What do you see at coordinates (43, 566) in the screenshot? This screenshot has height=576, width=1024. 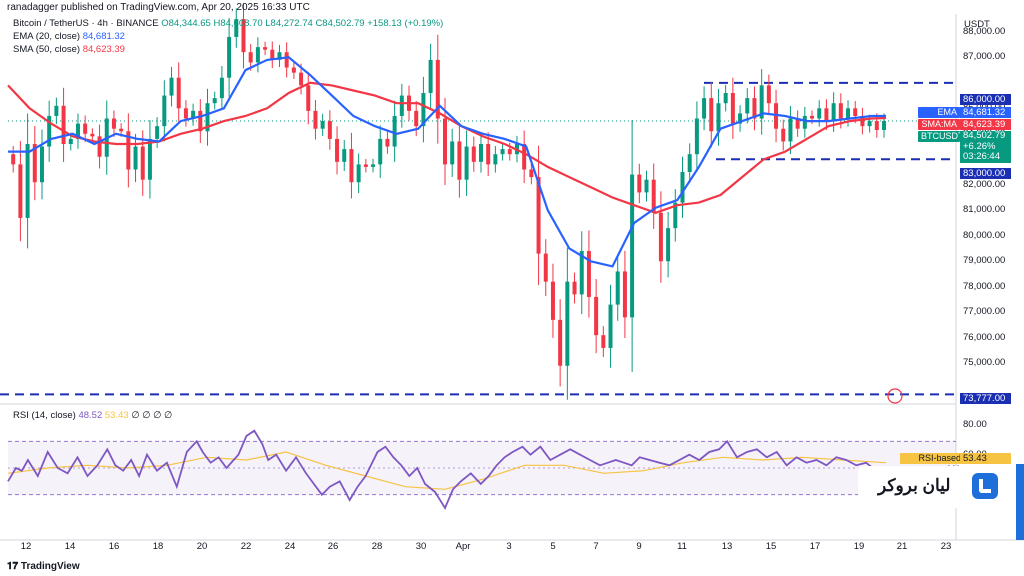 I see `tradingview-logo: 𝟏𝟕 TradingView` at bounding box center [43, 566].